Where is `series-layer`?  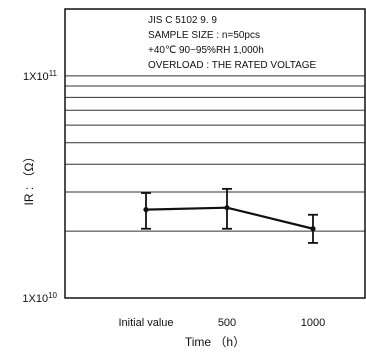
series-layer is located at coordinates (229, 215).